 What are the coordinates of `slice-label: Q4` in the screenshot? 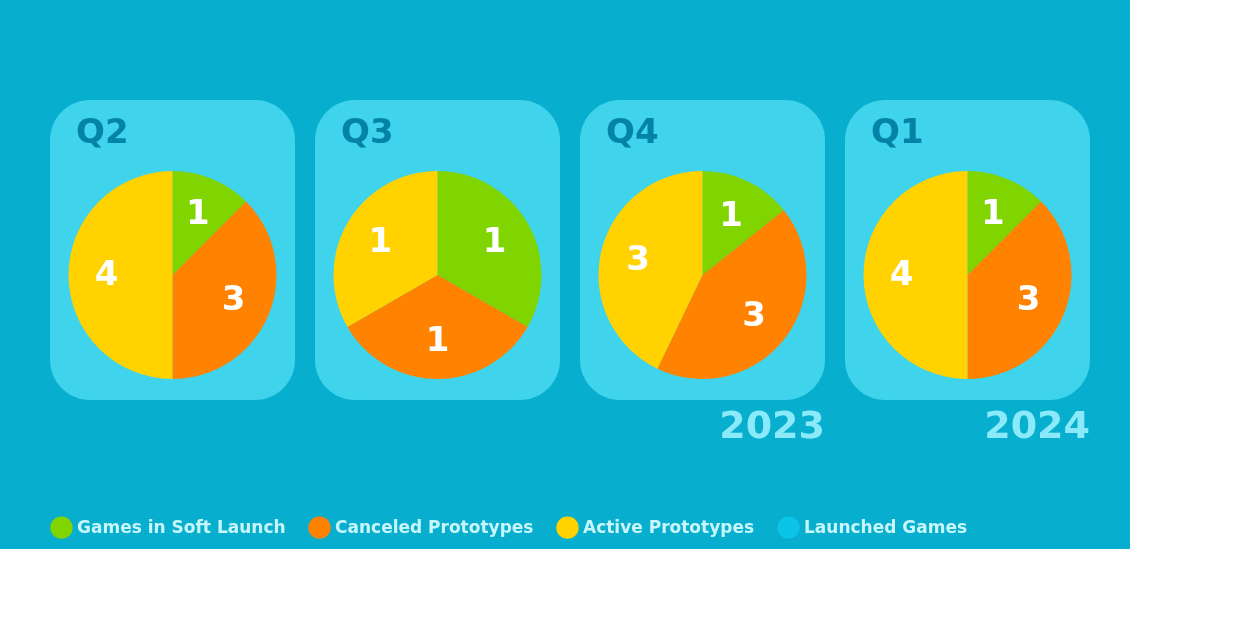 It's located at (632, 131).